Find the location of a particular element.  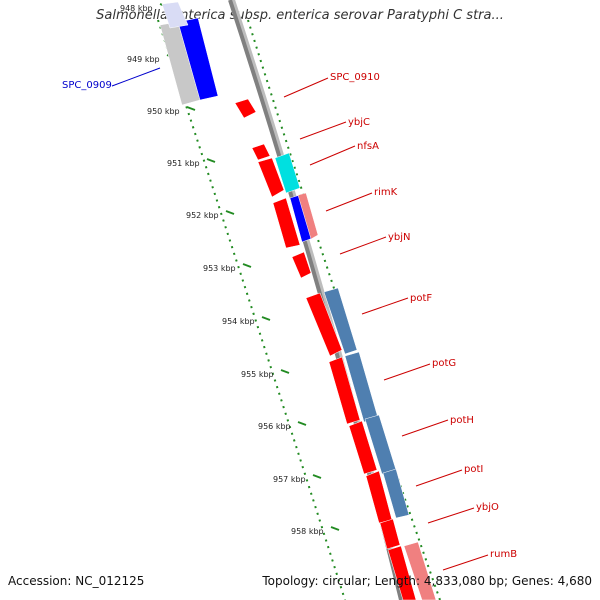

tick-label: 955 kbp is located at coordinates (257, 374).